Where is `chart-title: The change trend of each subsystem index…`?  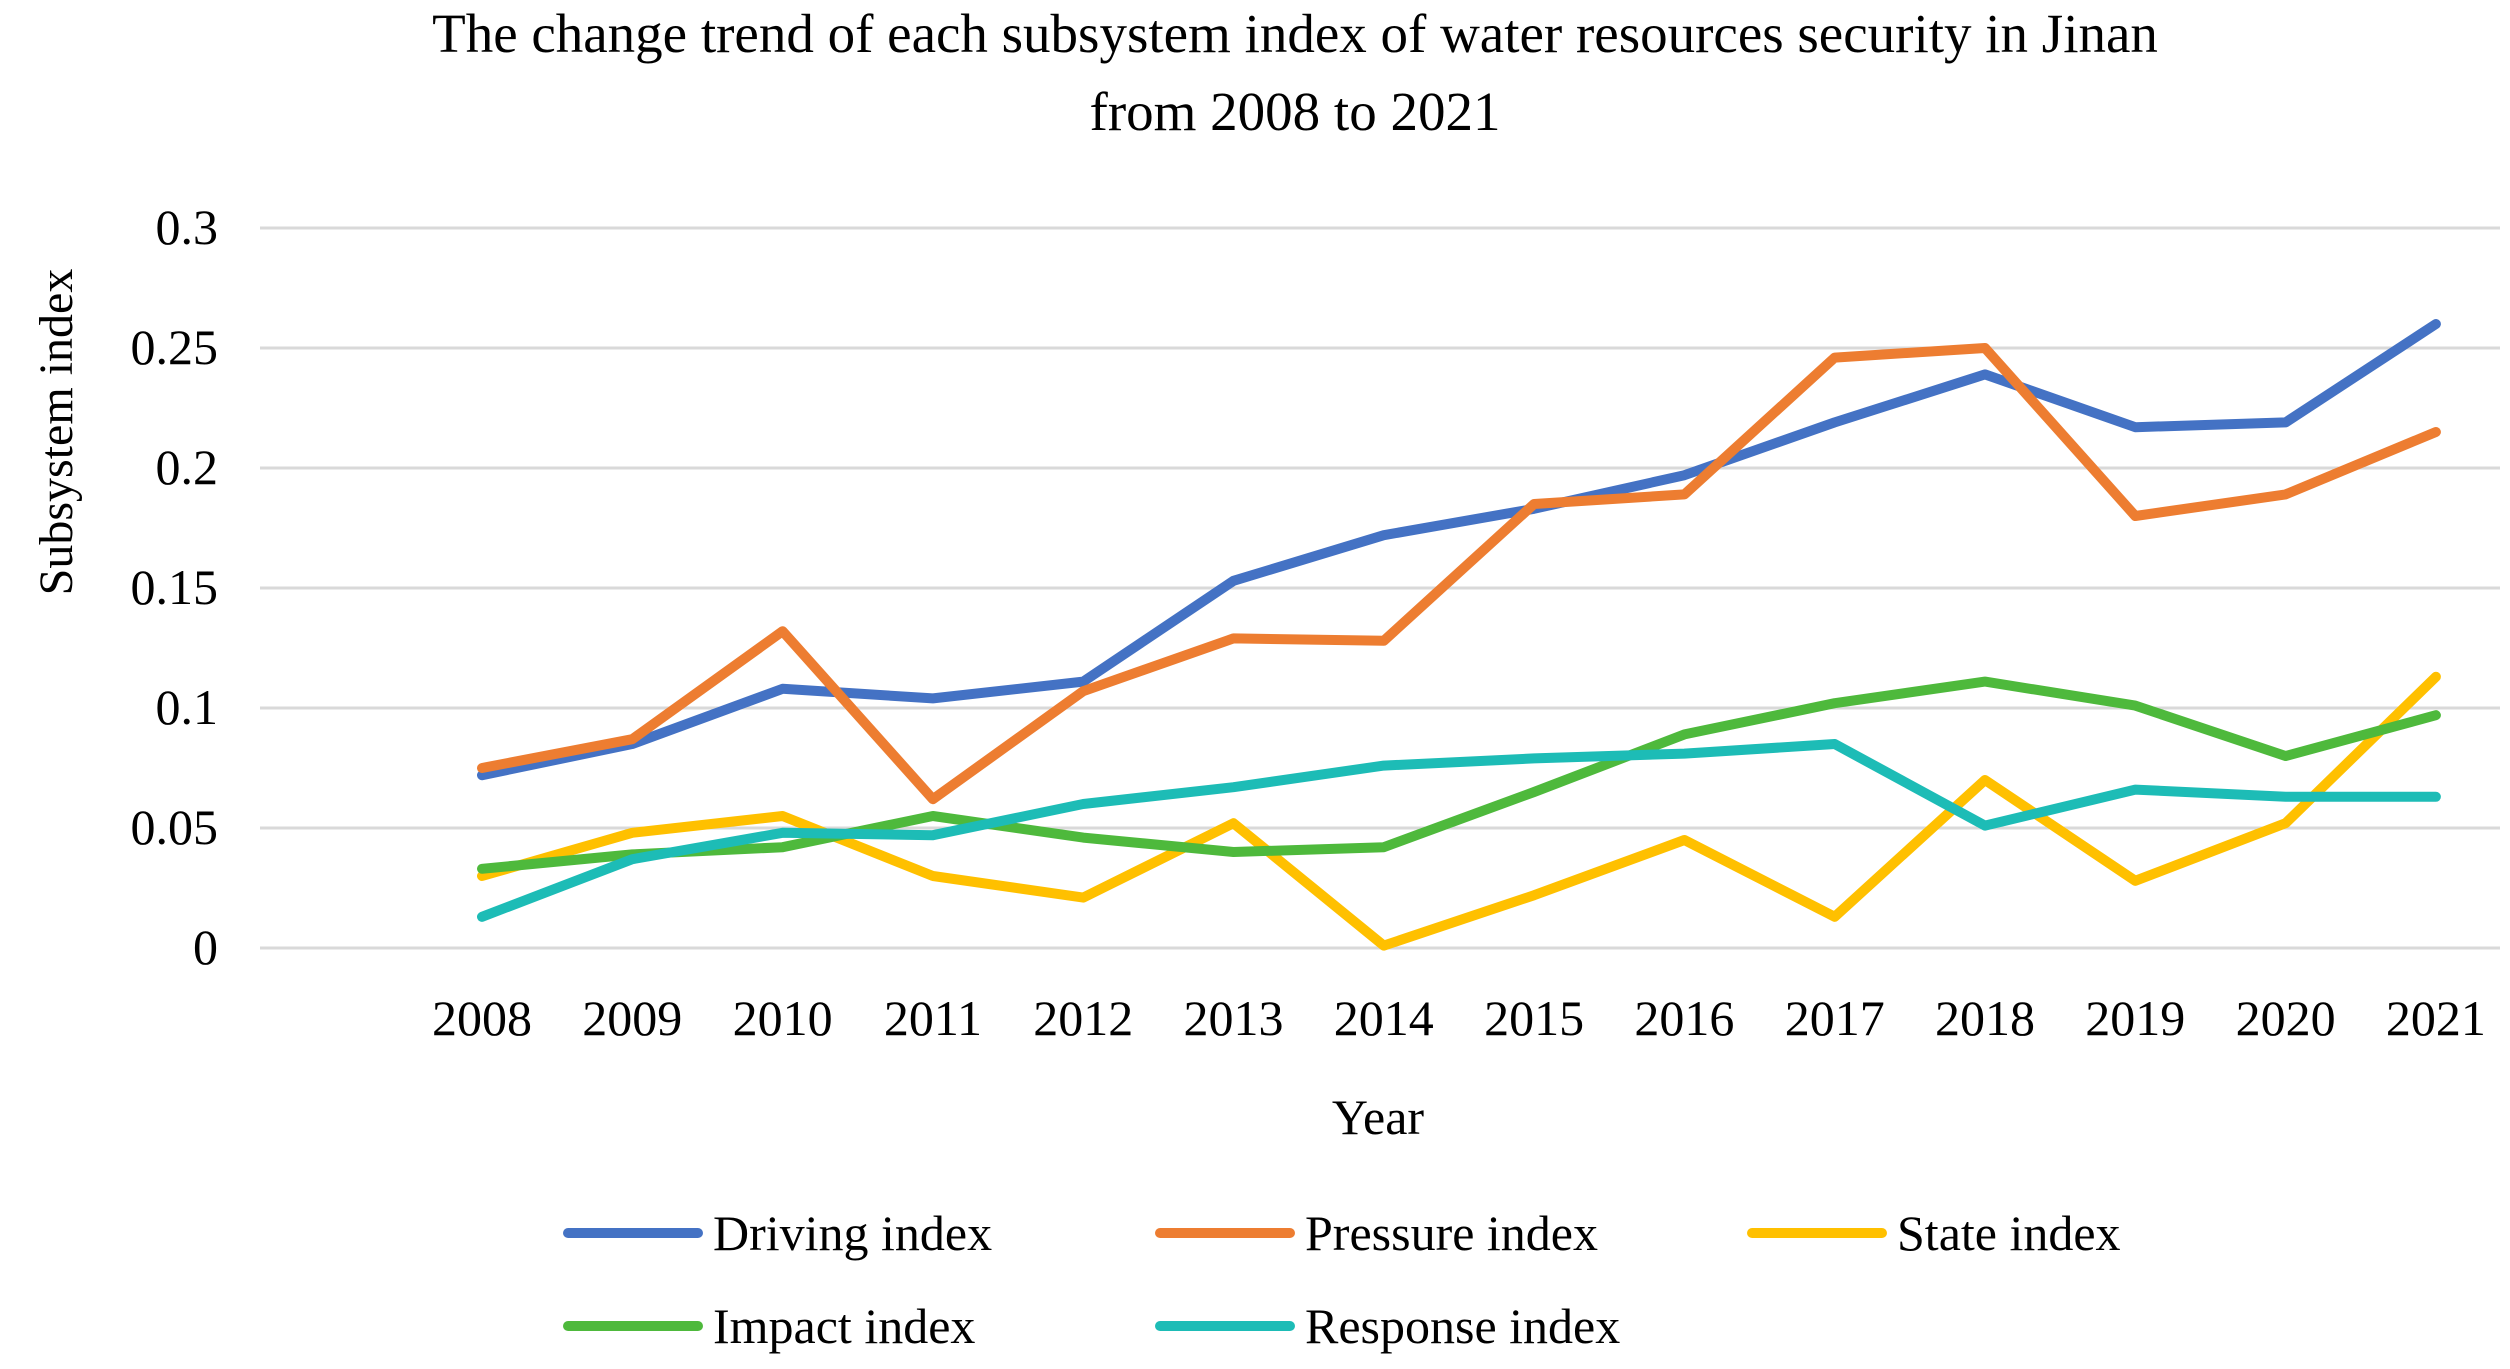
chart-title: The change trend of each subsystem index… is located at coordinates (1295, 72).